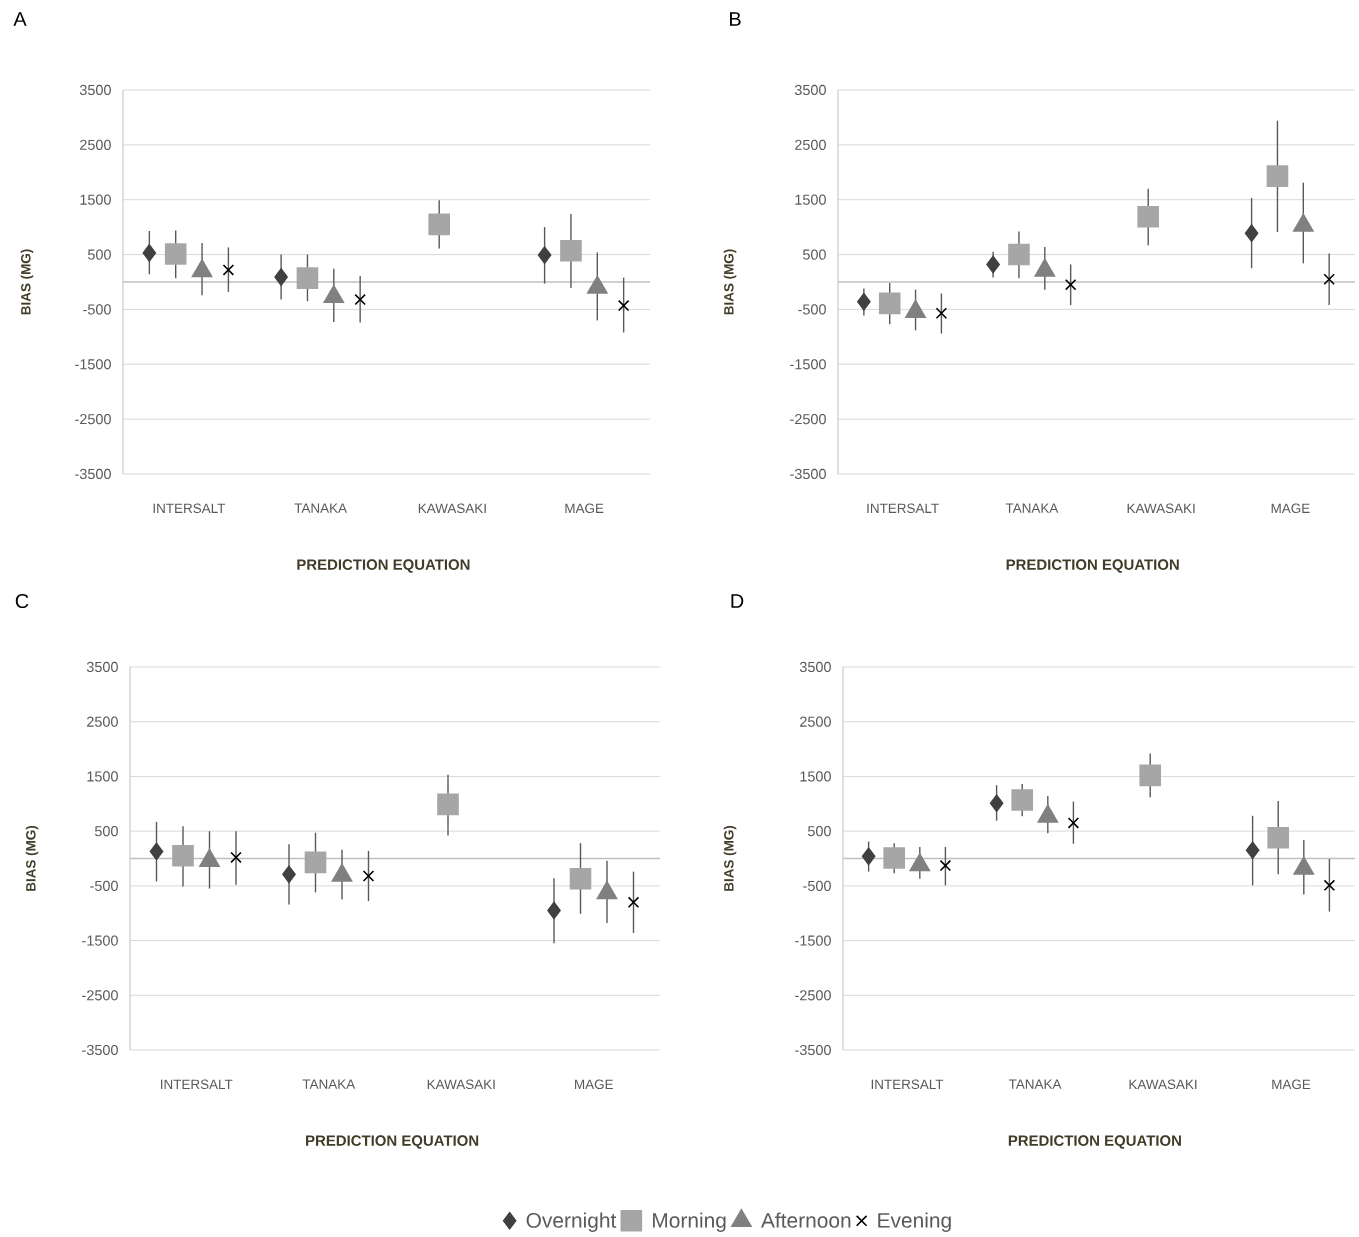 The width and height of the screenshot is (1359, 1237). I want to click on chart-title: A, so click(20, 19).